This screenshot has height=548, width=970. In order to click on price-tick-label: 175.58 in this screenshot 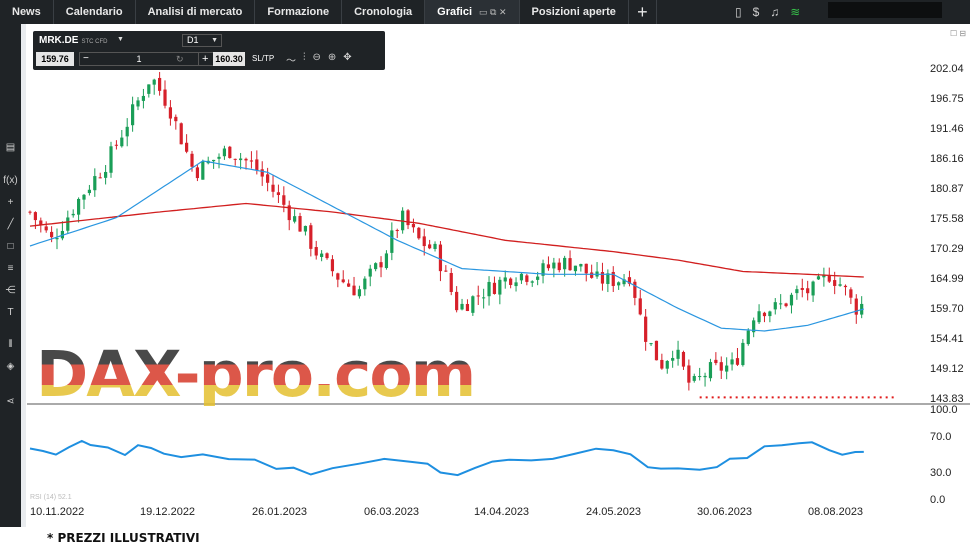, I will do `click(947, 219)`.